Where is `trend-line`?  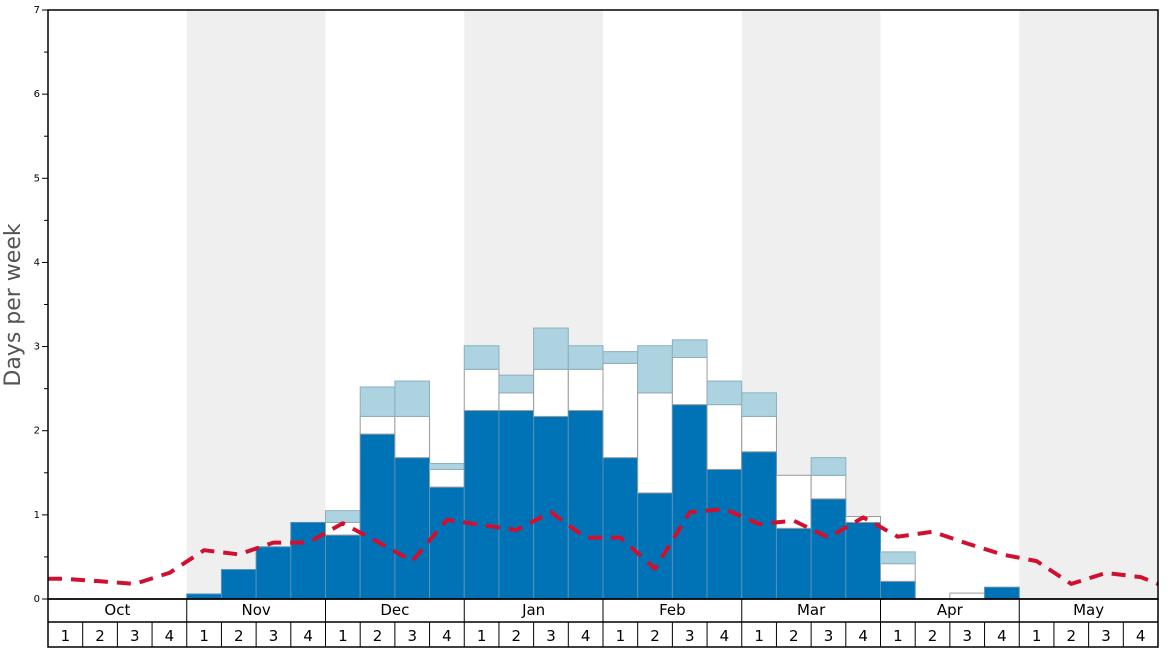 trend-line is located at coordinates (603, 546).